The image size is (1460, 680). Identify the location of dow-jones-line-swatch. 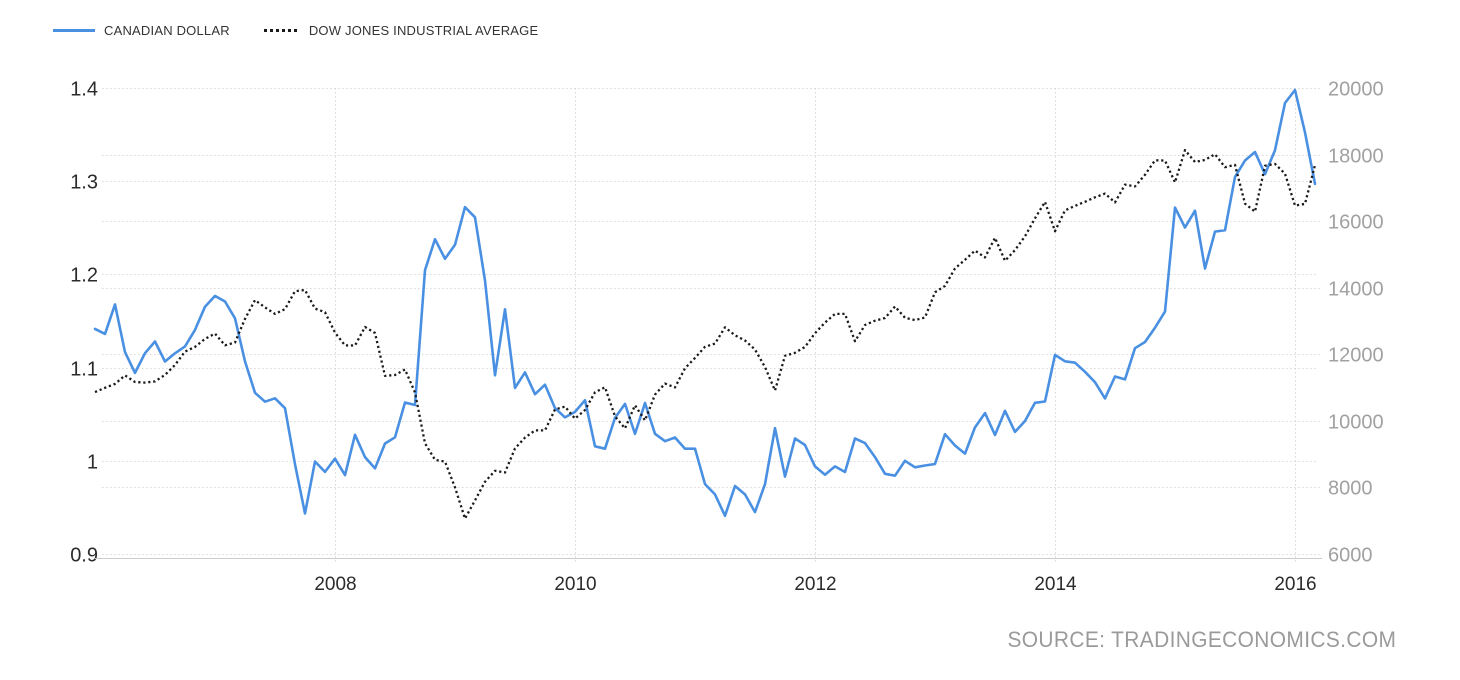
(281, 30).